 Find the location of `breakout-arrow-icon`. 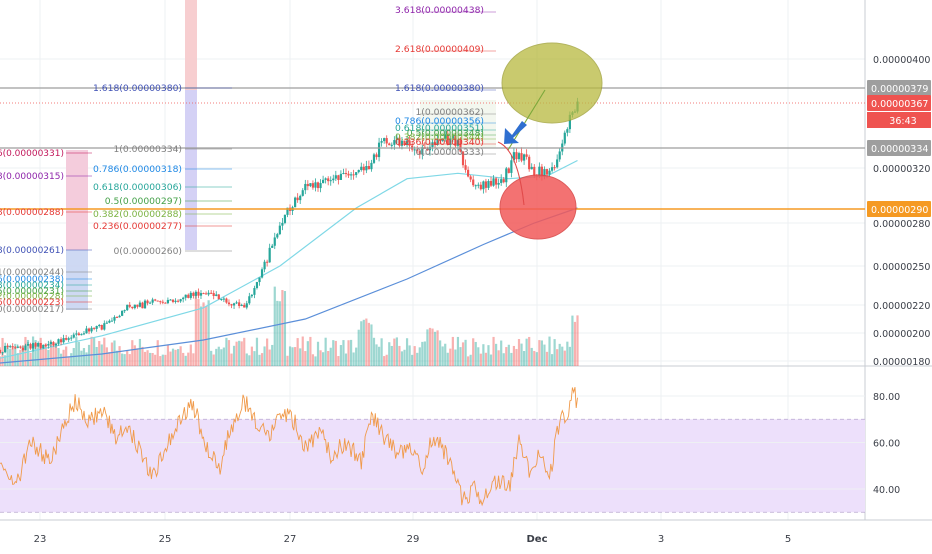

breakout-arrow-icon is located at coordinates (515, 132).